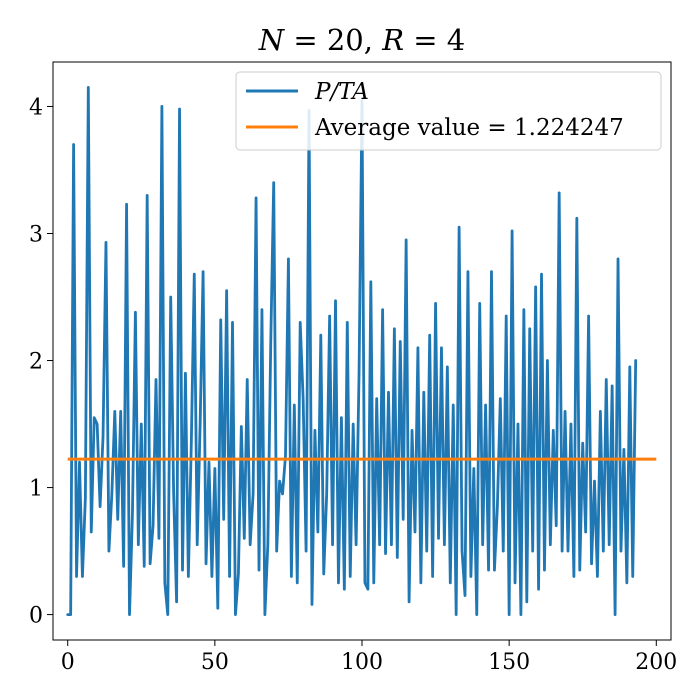 The width and height of the screenshot is (700, 700). Describe the element at coordinates (469, 128) in the screenshot. I see `legend-label-average: Average value = 1.224247` at that location.